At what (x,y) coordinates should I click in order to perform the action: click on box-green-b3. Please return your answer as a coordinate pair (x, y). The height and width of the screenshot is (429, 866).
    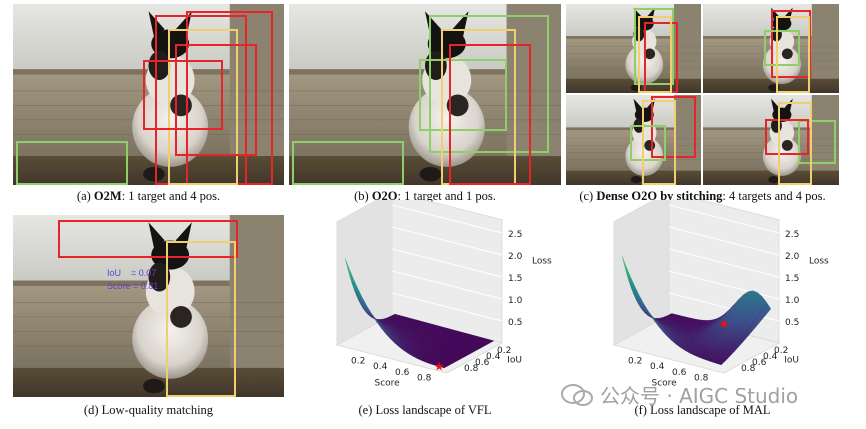
    Looking at the image, I should click on (348, 163).